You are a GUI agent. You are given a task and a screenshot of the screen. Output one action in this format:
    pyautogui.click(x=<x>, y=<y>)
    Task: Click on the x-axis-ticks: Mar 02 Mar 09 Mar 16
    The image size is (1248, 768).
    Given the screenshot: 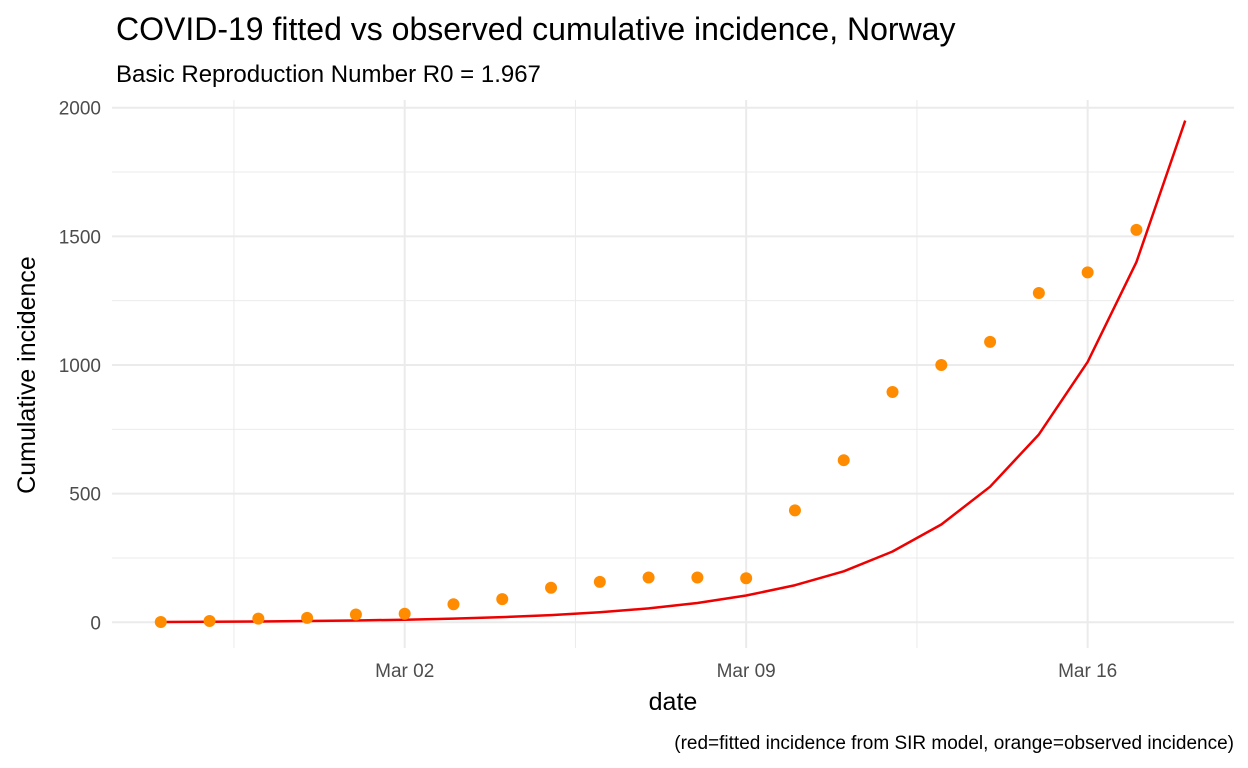 What is the action you would take?
    pyautogui.click(x=746, y=671)
    